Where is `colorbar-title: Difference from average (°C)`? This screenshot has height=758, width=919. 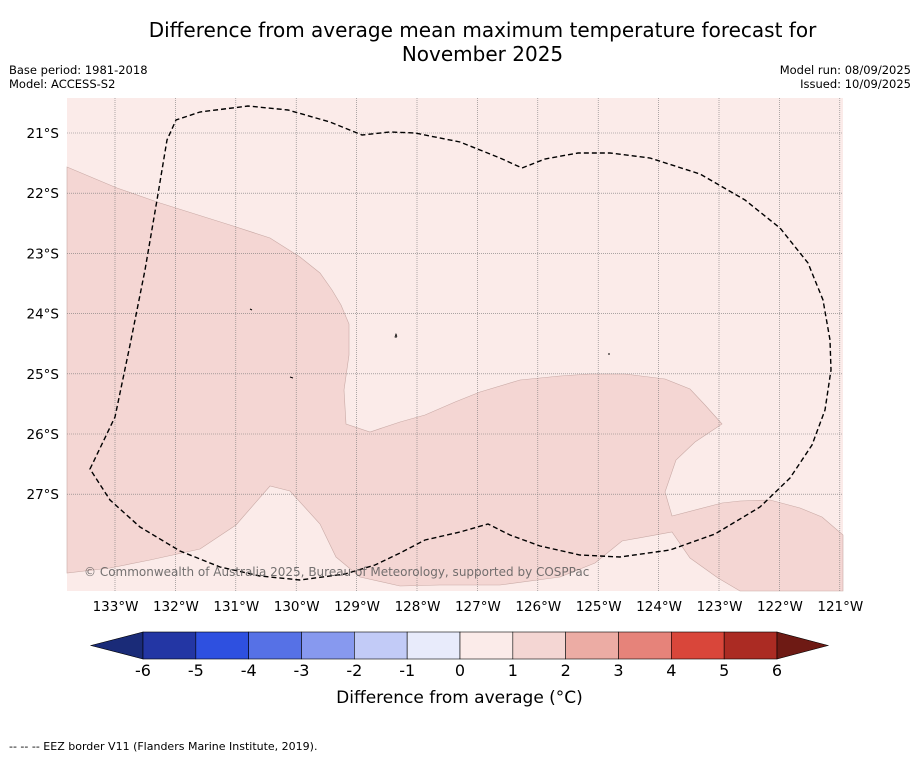 colorbar-title: Difference from average (°C) is located at coordinates (459, 698).